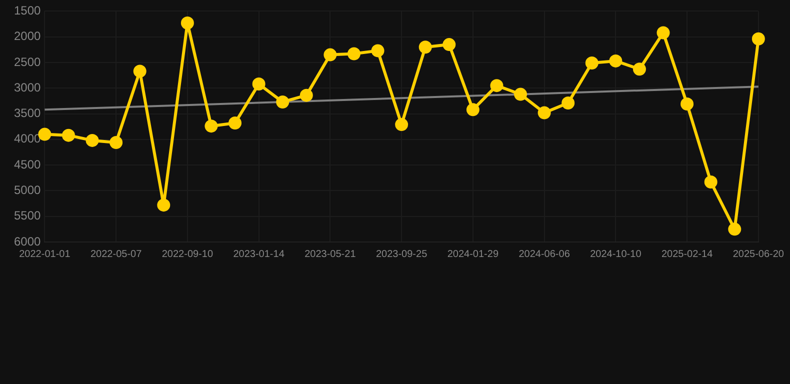 The image size is (790, 384). I want to click on y-tick-label: 5500, so click(28, 215).